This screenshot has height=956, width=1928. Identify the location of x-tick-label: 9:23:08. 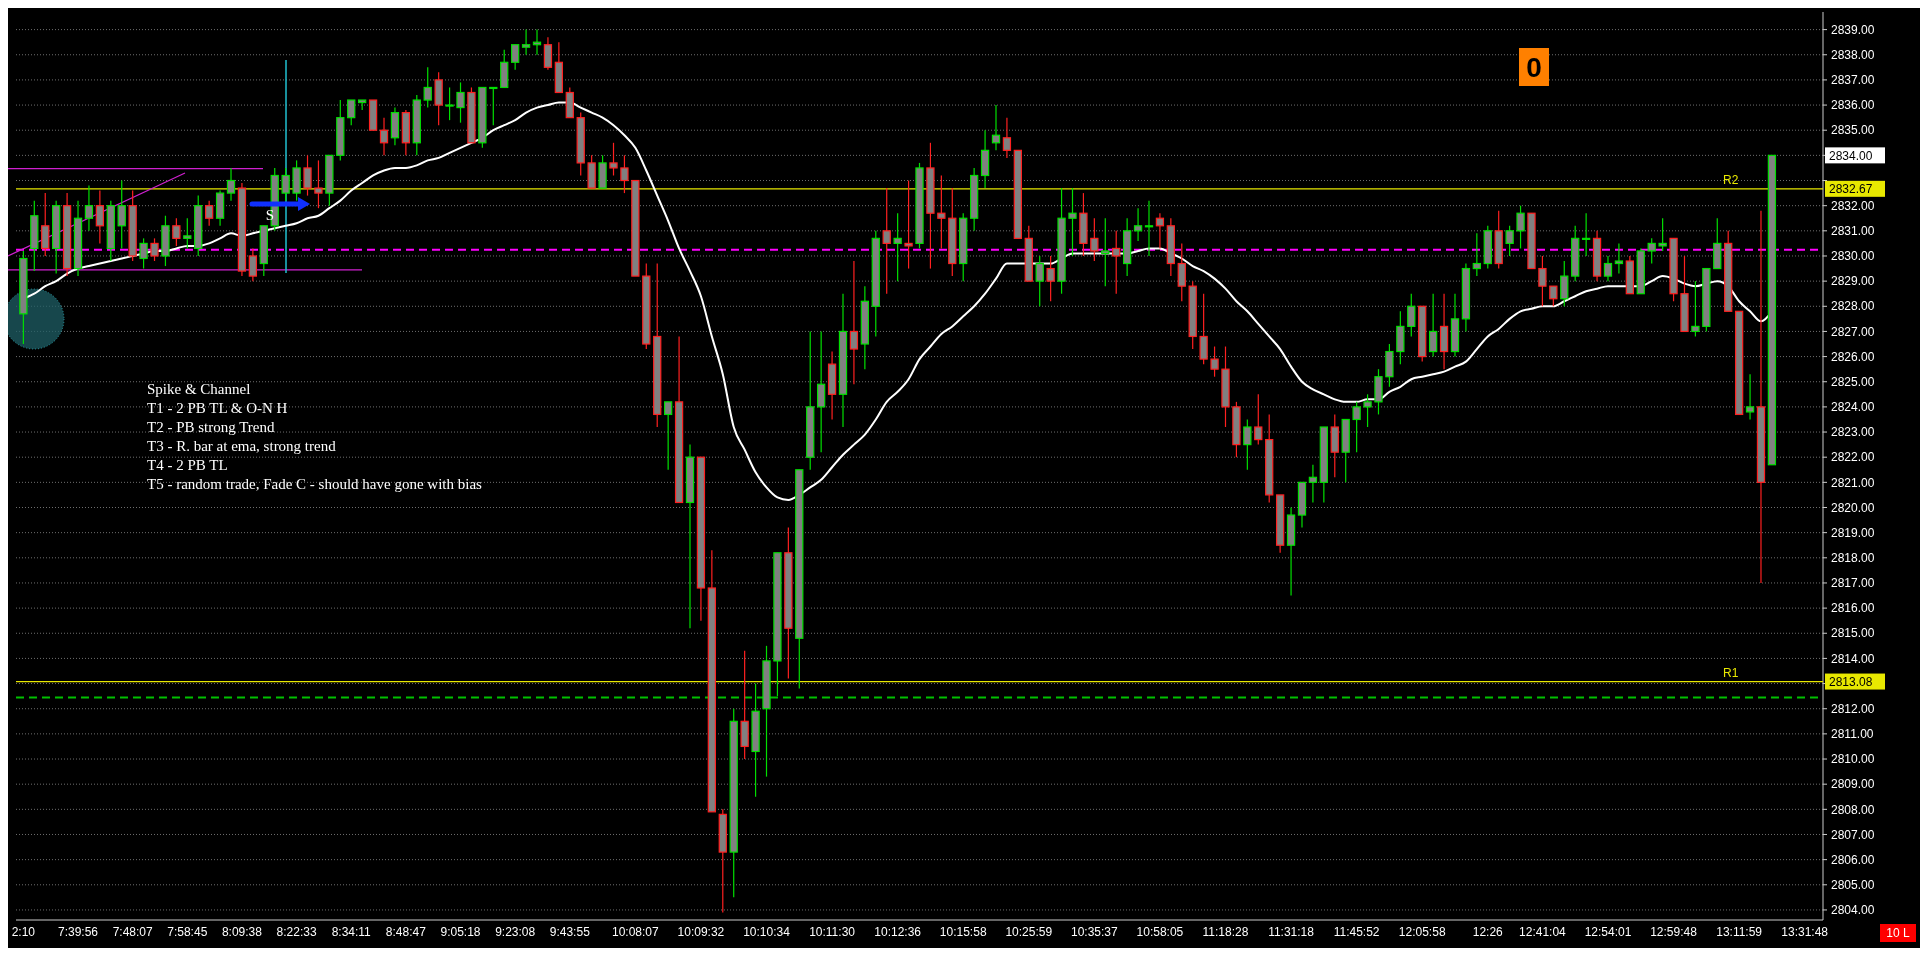
(515, 932).